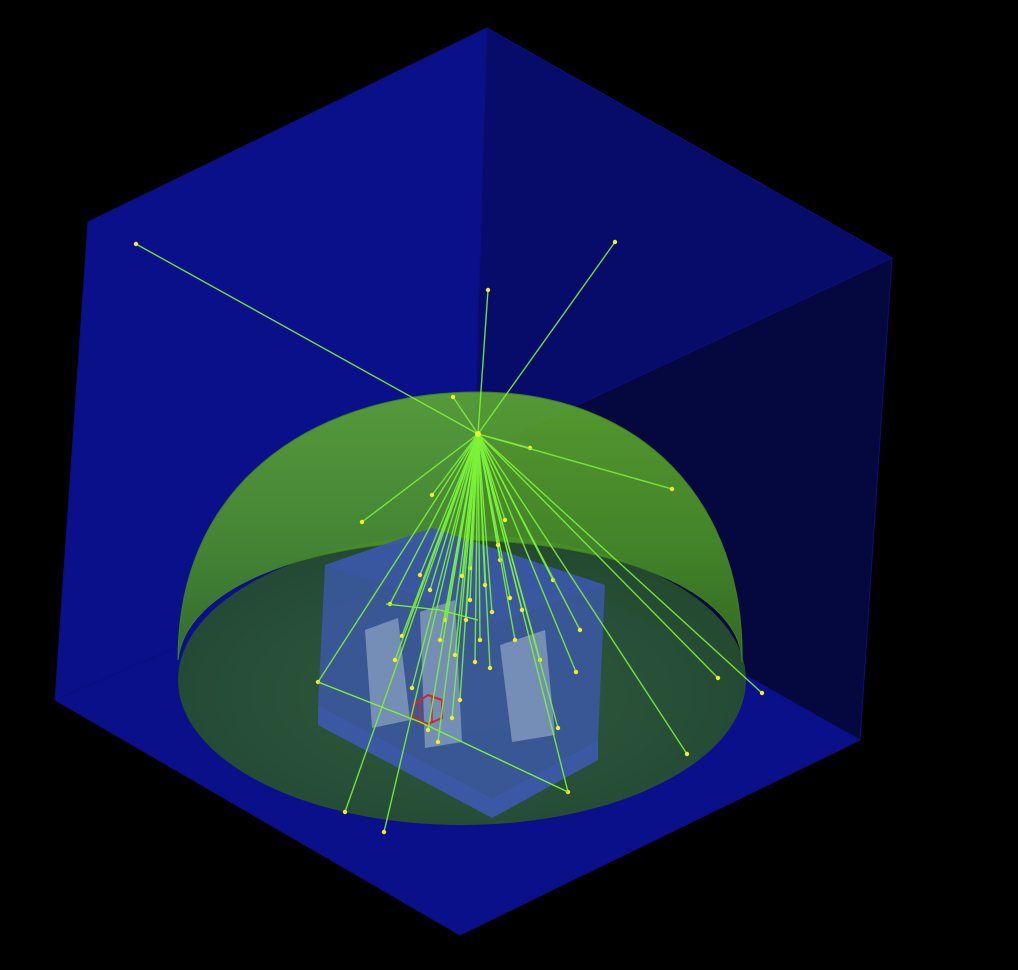 Image resolution: width=1018 pixels, height=970 pixels. What do you see at coordinates (527, 686) in the screenshot?
I see `detector-pillar-right` at bounding box center [527, 686].